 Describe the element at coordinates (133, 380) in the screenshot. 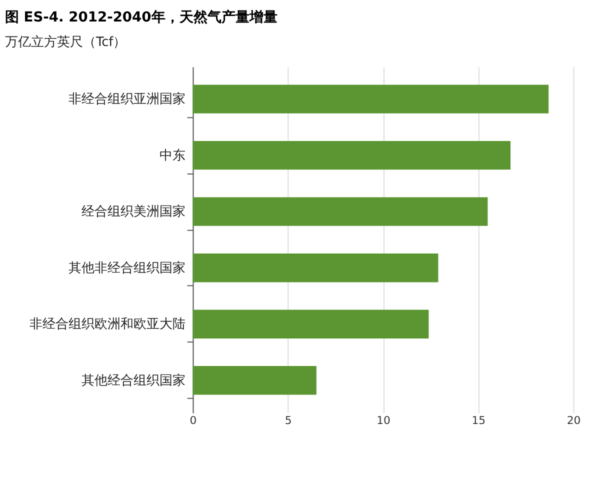

I see `y-tick-label: 其他经合组织国家` at that location.